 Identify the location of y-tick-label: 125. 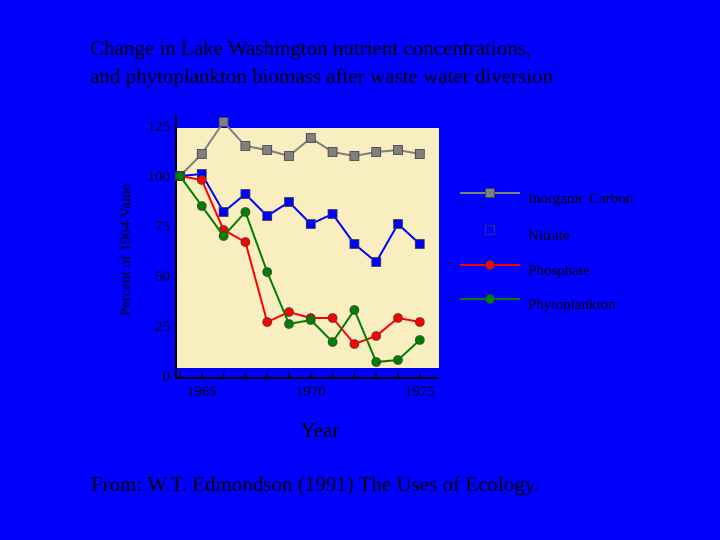
(159, 127).